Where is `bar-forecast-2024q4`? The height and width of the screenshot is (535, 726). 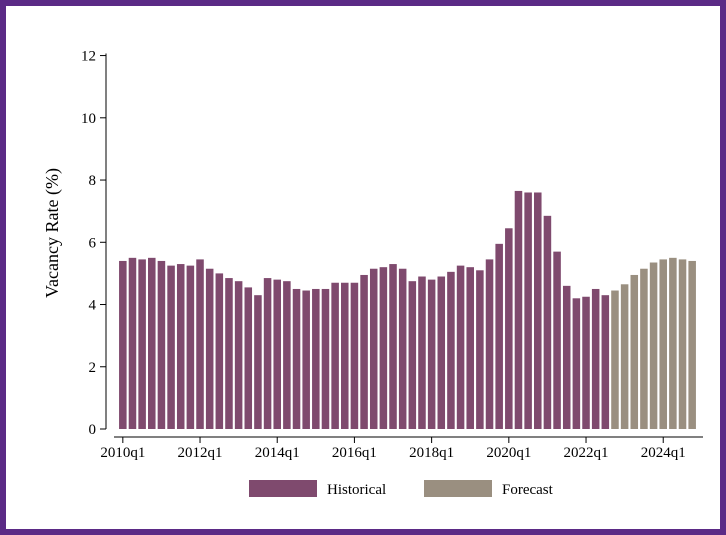
bar-forecast-2024q4 is located at coordinates (692, 344).